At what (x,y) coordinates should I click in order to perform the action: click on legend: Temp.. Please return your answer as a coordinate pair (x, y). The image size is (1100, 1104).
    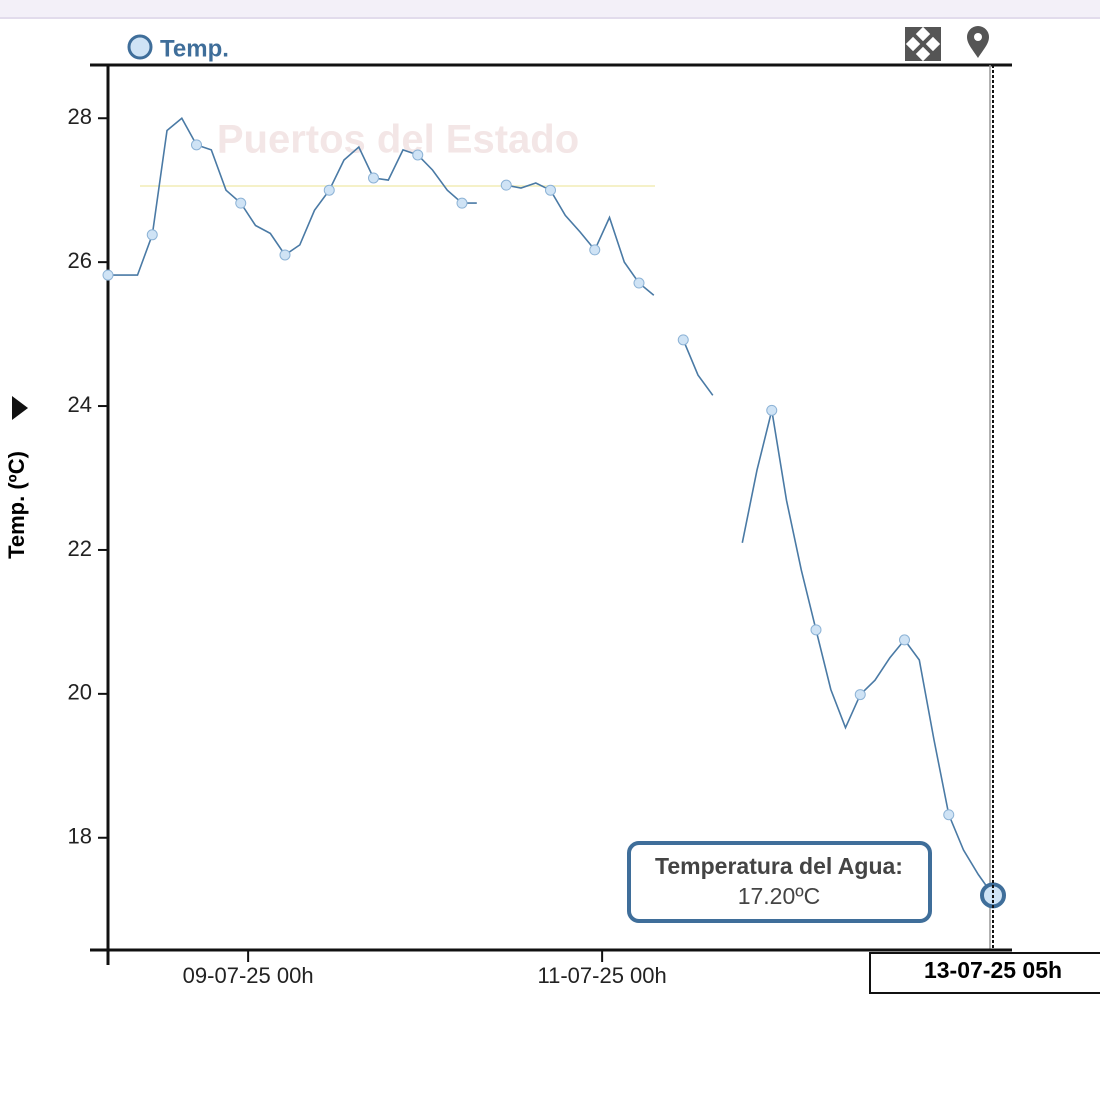
    Looking at the image, I should click on (178, 48).